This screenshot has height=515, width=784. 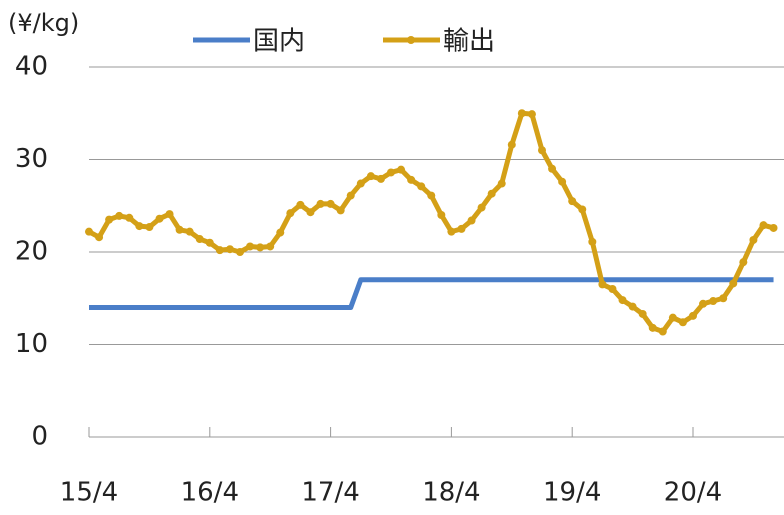 What do you see at coordinates (210, 493) in the screenshot?
I see `x-tick-label: 16/4` at bounding box center [210, 493].